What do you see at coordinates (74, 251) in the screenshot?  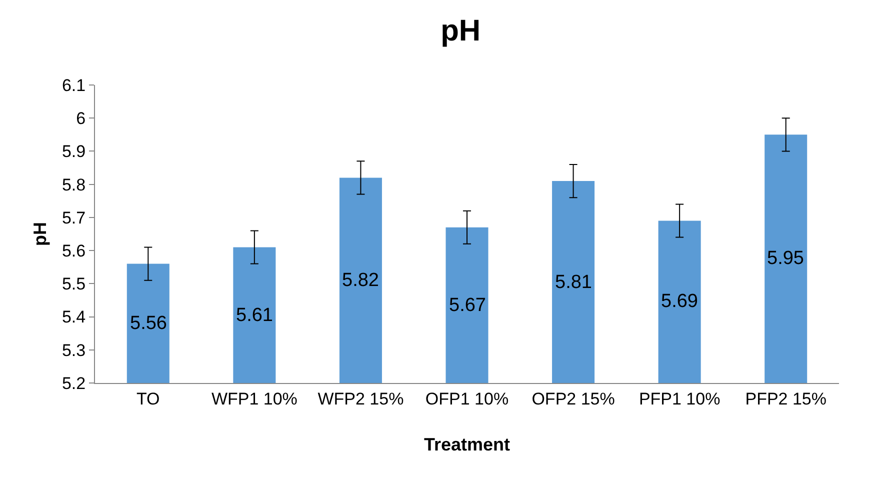 I see `y-tick-label: 5.6` at bounding box center [74, 251].